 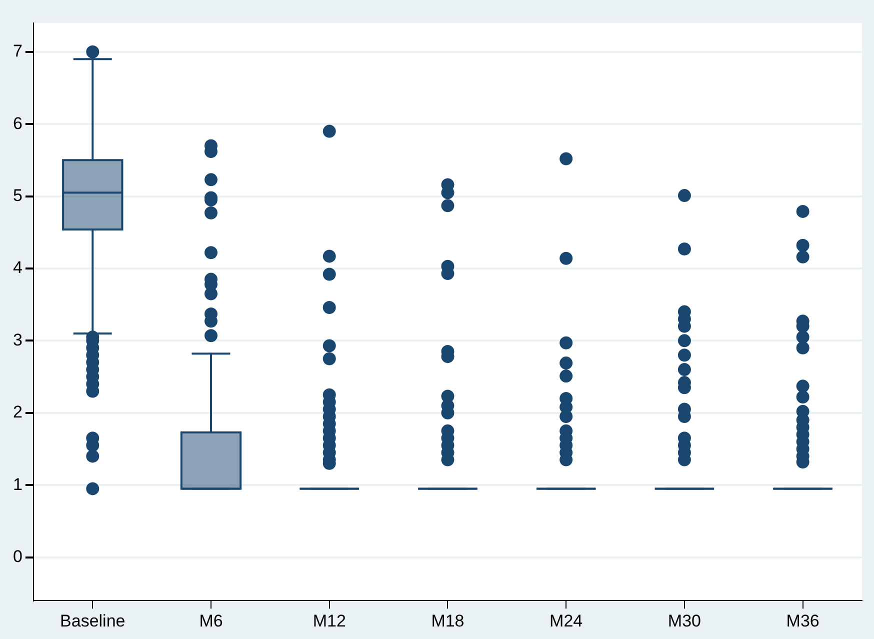 What do you see at coordinates (211, 620) in the screenshot?
I see `x-tick-label: M6` at bounding box center [211, 620].